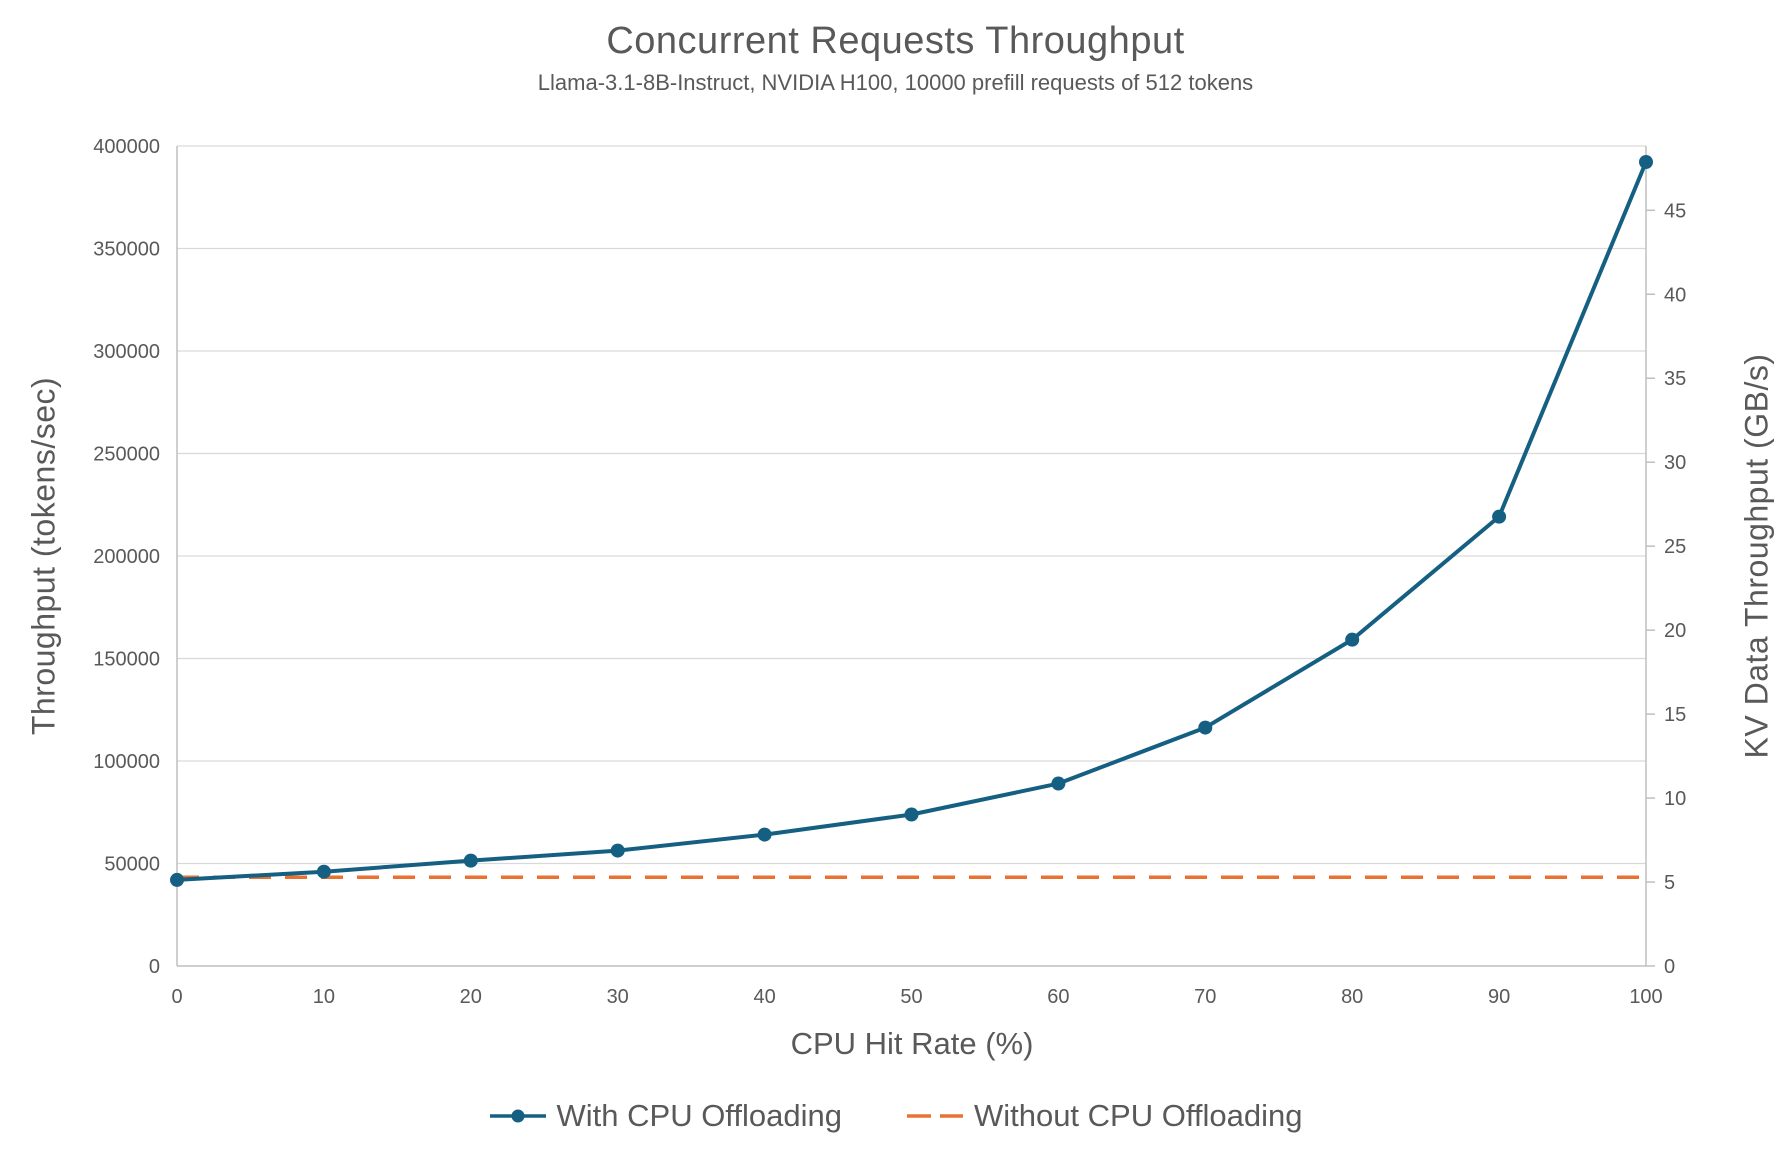 The image size is (1791, 1163). Describe the element at coordinates (1675, 715) in the screenshot. I see `right-y-tick-label: 15` at that location.